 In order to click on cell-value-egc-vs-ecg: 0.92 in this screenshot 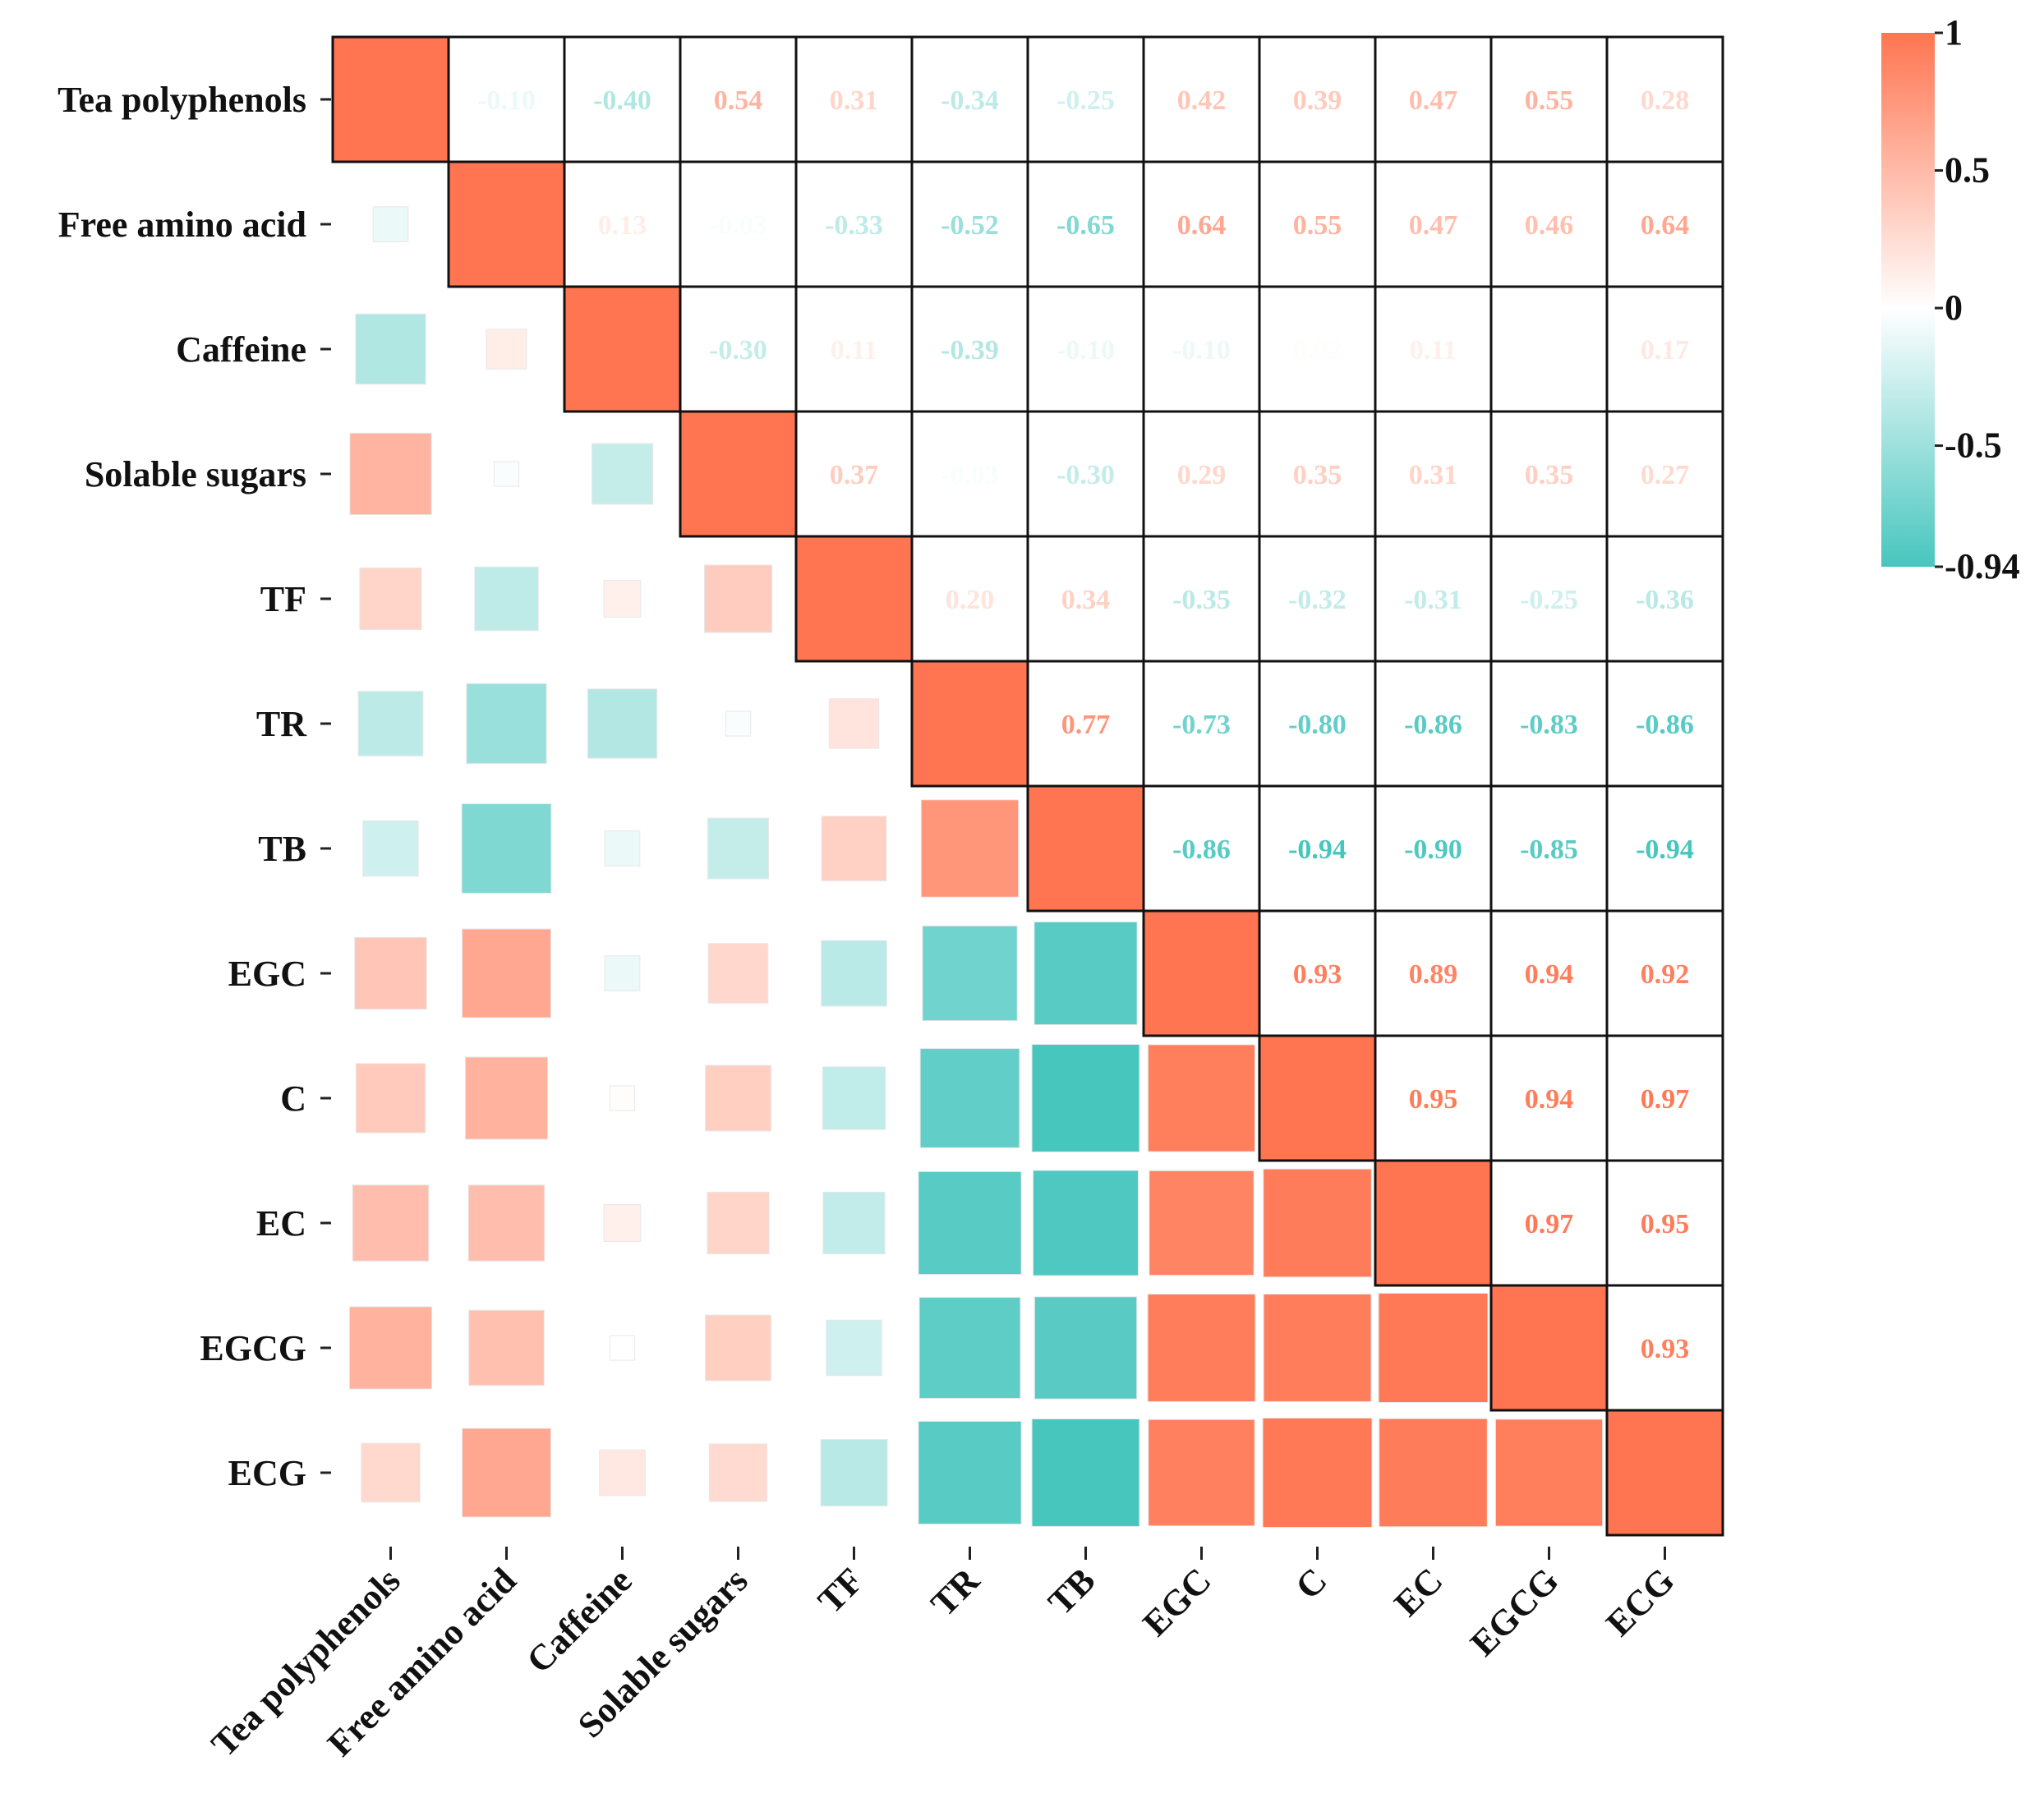, I will do `click(1665, 975)`.